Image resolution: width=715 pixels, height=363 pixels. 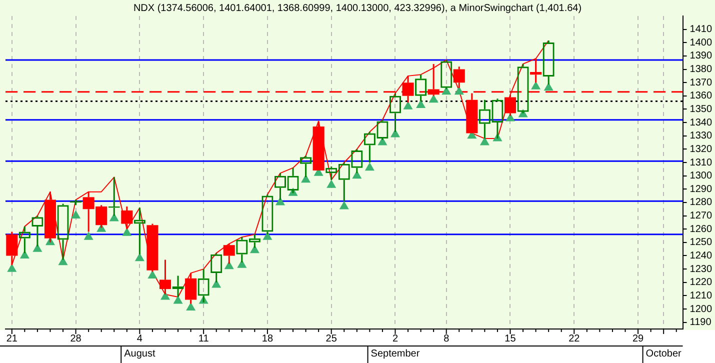 I want to click on x-tick-label: 21, so click(x=12, y=338).